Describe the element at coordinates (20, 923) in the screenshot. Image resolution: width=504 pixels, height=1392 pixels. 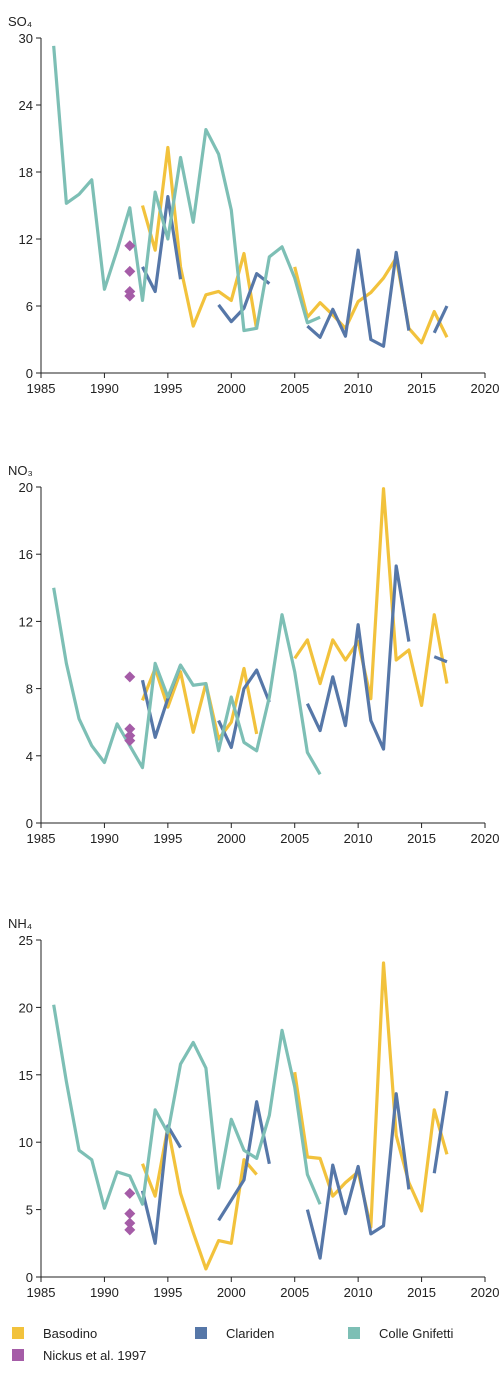
I see `y-axis-label: NH₄` at that location.